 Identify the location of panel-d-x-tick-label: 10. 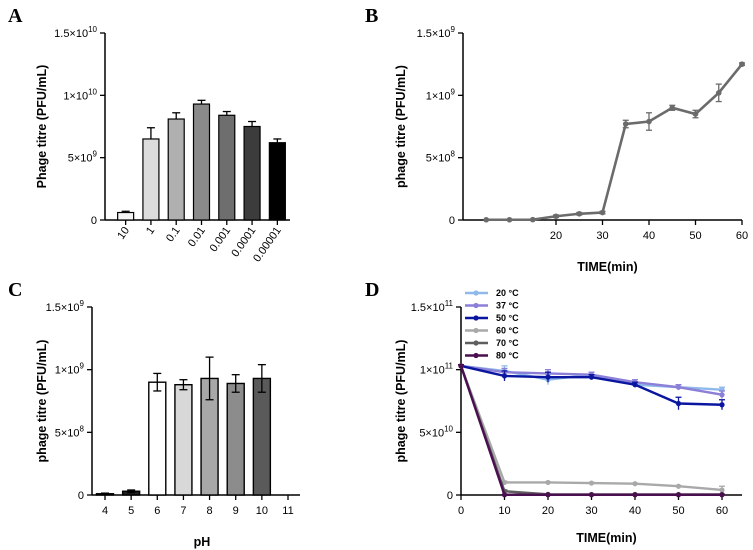
(504, 511).